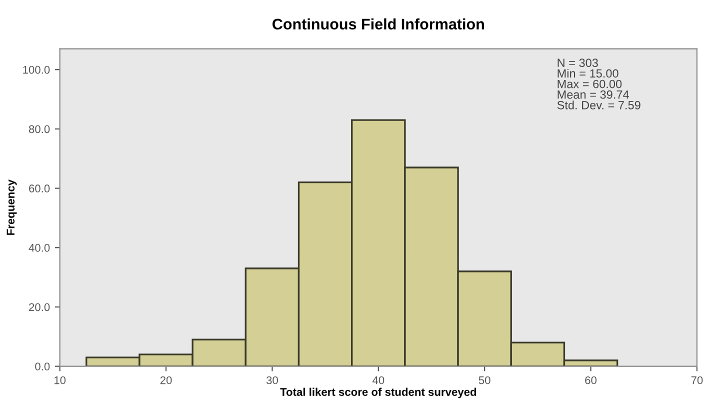 The width and height of the screenshot is (704, 407). What do you see at coordinates (598, 84) in the screenshot?
I see `annotation: N = 303 Min = 15.00 Max = 60.00 Mean = 39.74 Std. Dev. = 7.59` at bounding box center [598, 84].